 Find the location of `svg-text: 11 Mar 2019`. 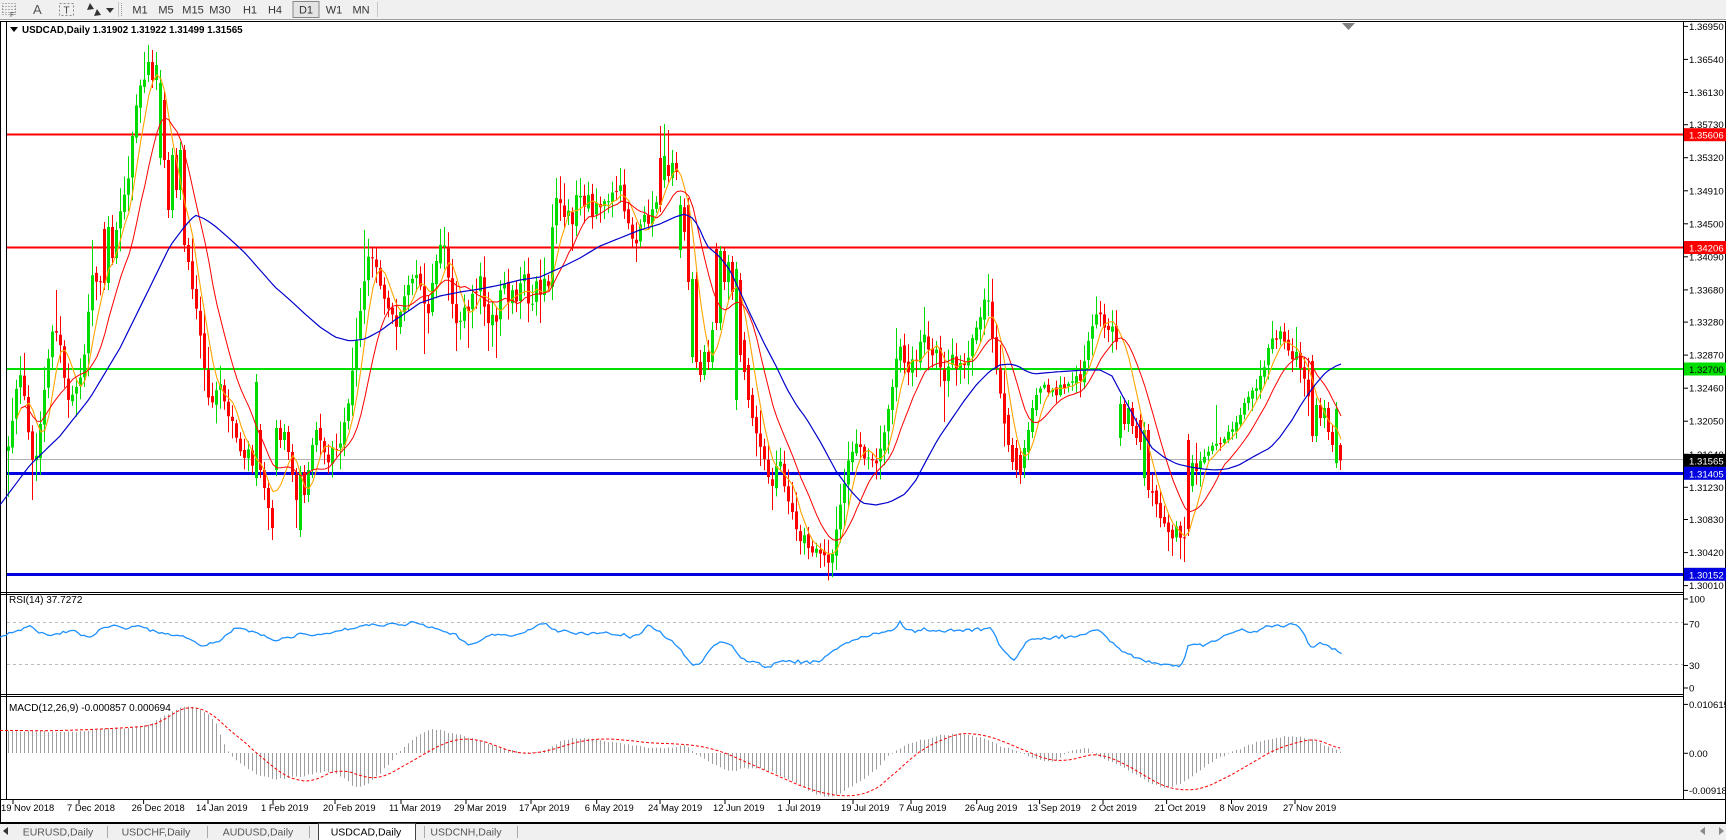

svg-text: 11 Mar 2019 is located at coordinates (415, 807).